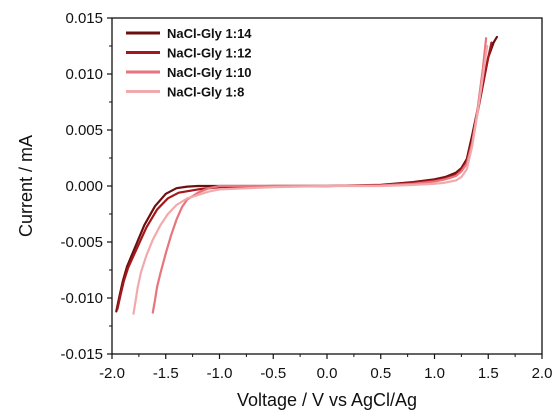 The width and height of the screenshot is (555, 418). Describe the element at coordinates (488, 373) in the screenshot. I see `x-tick-label: 1.5` at that location.